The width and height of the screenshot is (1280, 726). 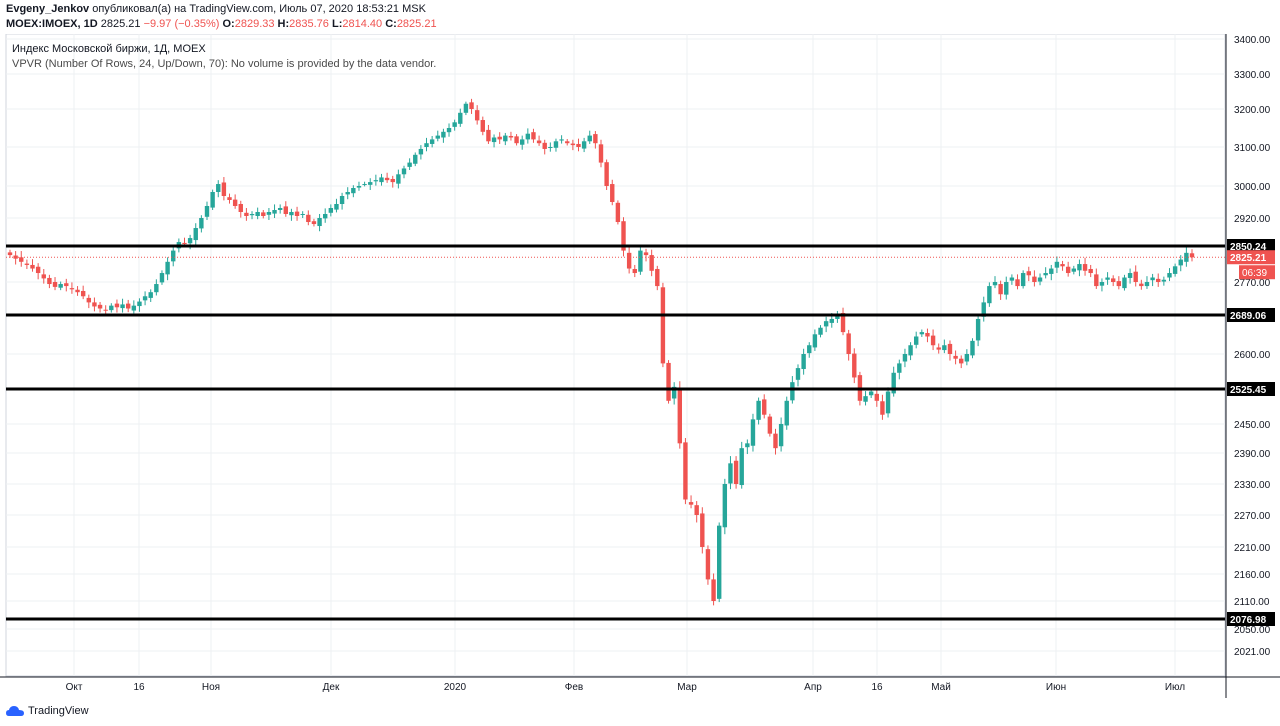 What do you see at coordinates (254, 24) in the screenshot?
I see `open-value: 2829.33` at bounding box center [254, 24].